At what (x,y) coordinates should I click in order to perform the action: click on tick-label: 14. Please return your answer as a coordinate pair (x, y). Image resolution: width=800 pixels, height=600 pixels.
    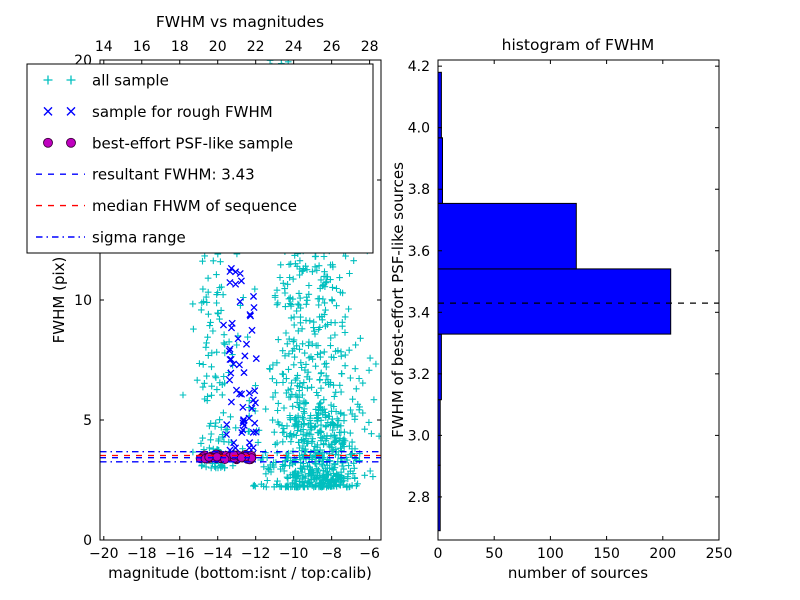
    Looking at the image, I should click on (104, 47).